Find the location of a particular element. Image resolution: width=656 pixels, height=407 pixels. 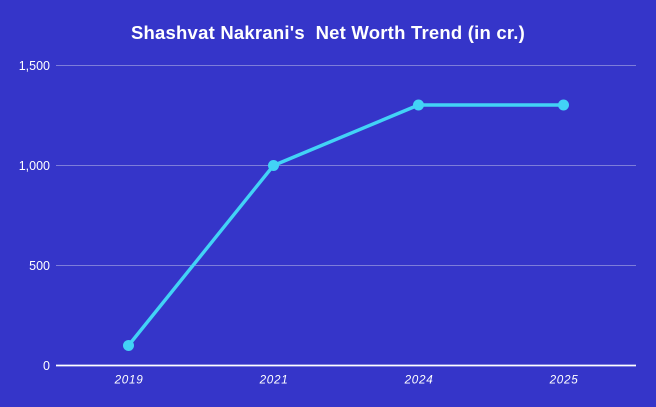

svg-text: 2025 is located at coordinates (564, 380).